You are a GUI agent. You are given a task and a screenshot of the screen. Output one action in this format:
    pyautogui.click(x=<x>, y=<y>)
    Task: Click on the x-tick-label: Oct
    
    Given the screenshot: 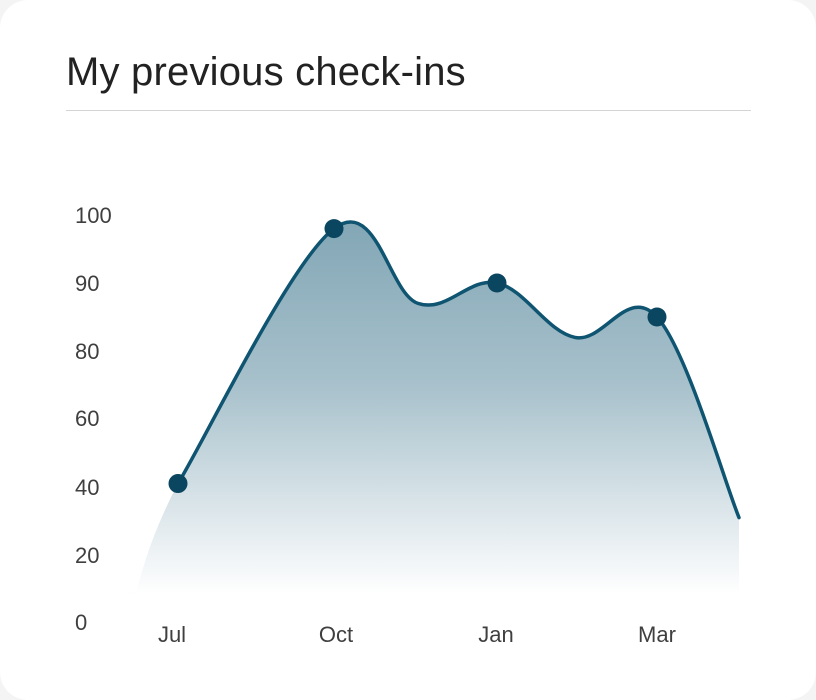 What is the action you would take?
    pyautogui.click(x=336, y=634)
    